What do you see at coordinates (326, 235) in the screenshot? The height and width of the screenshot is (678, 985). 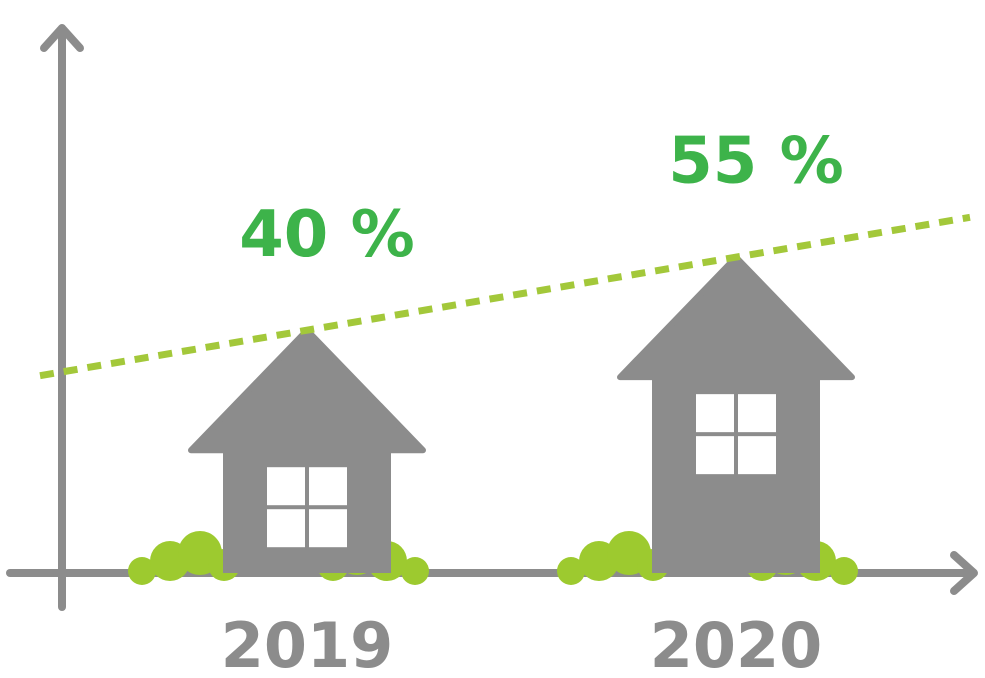 I see `value-label: 40 %` at bounding box center [326, 235].